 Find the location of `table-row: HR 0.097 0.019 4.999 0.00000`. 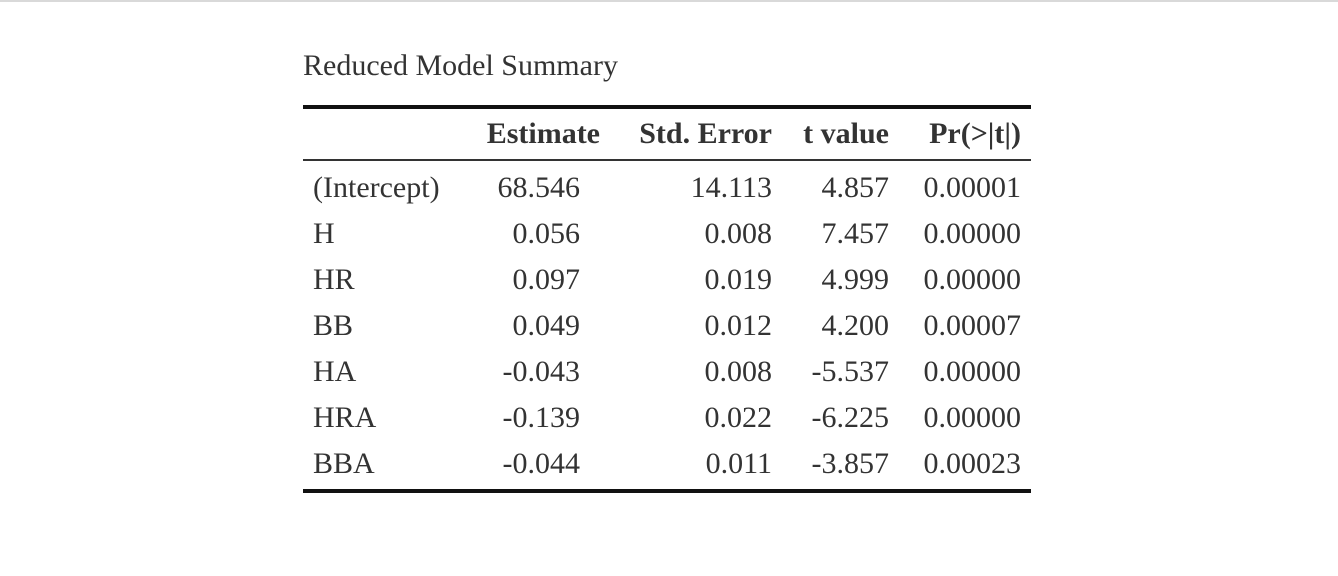

table-row: HR 0.097 0.019 4.999 0.00000 is located at coordinates (667, 280).